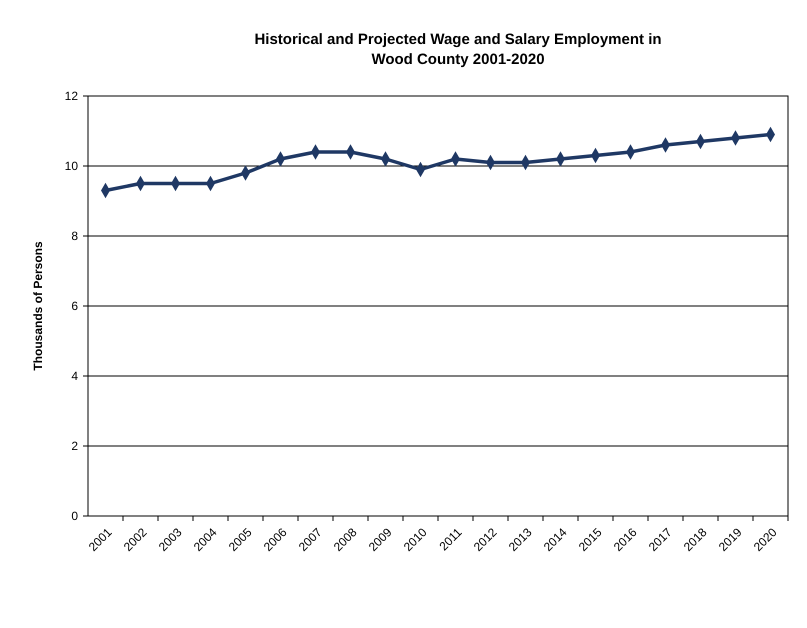  What do you see at coordinates (71, 96) in the screenshot?
I see `y-tick-label: 12` at bounding box center [71, 96].